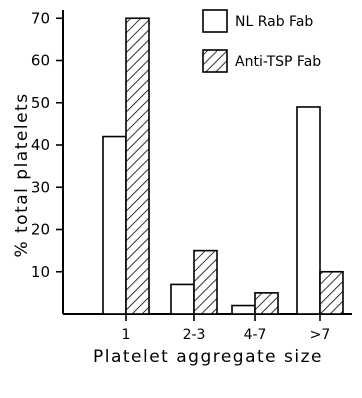  Describe the element at coordinates (126, 335) in the screenshot. I see `x-tick-label: 1` at that location.